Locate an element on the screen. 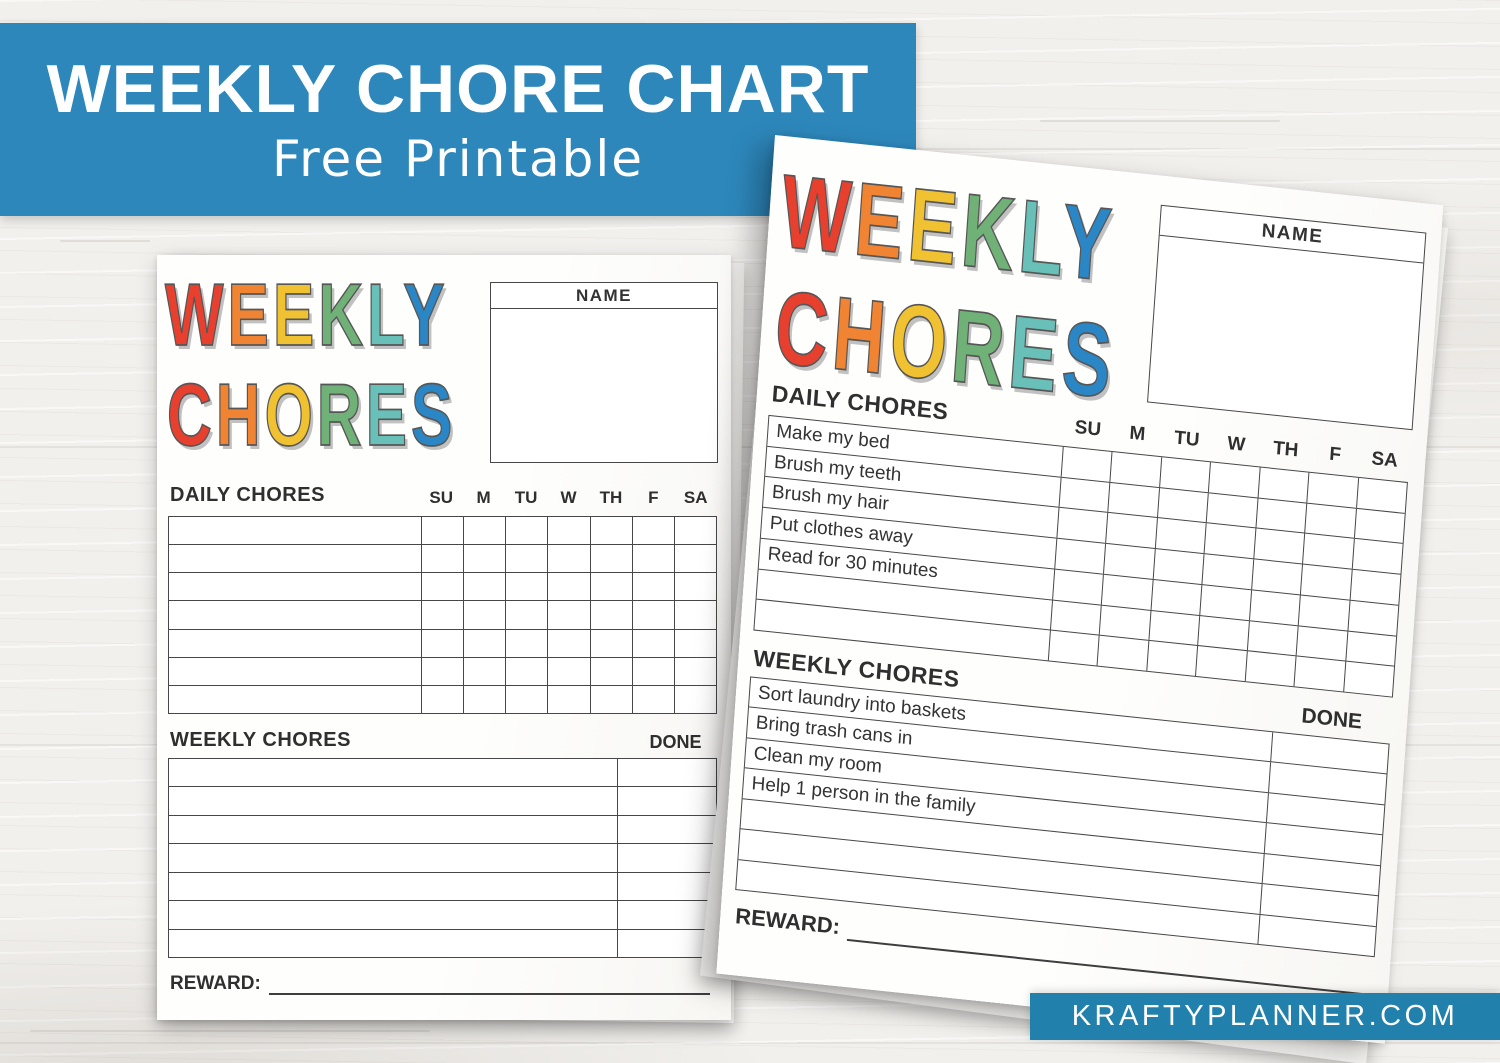  logo-line-chores: CHORES is located at coordinates (311, 415).